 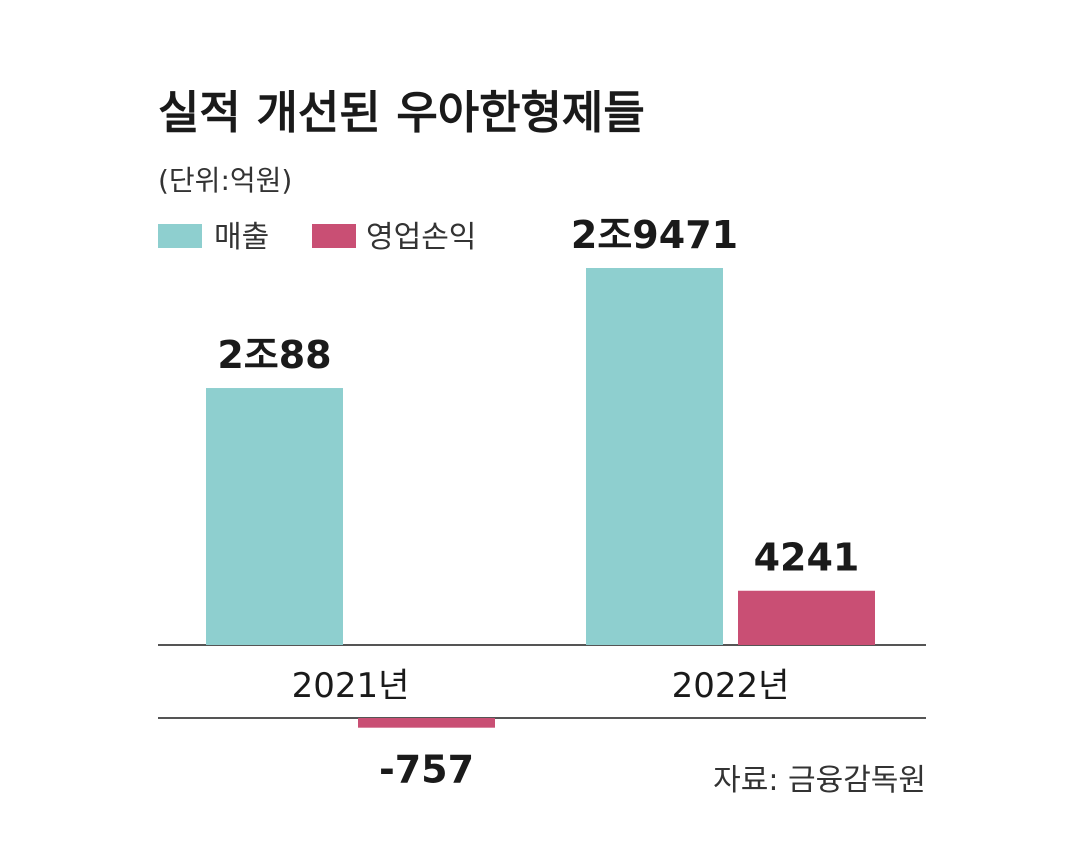 I want to click on unit-label: (단위:억원), so click(x=225, y=180).